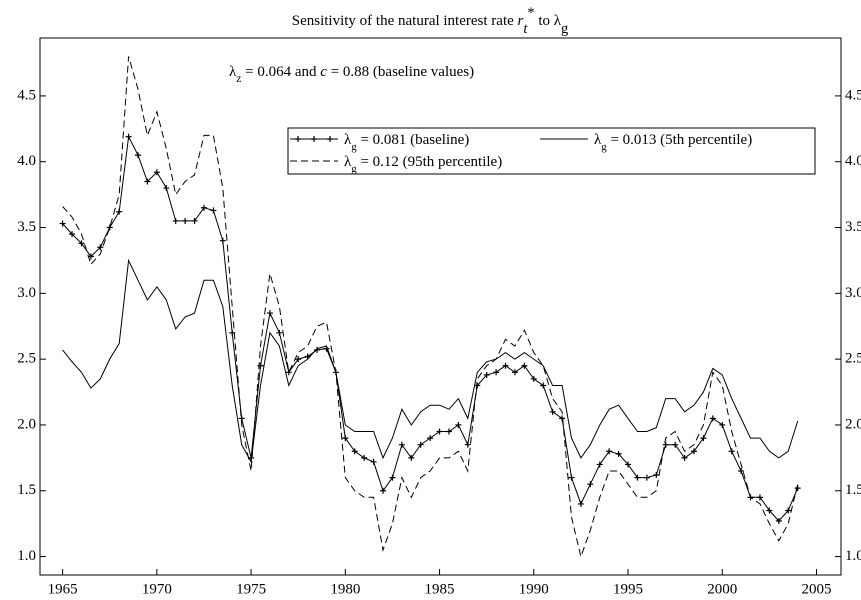 The width and height of the screenshot is (861, 600). I want to click on y2-tick-label: 2.5, so click(853, 359).